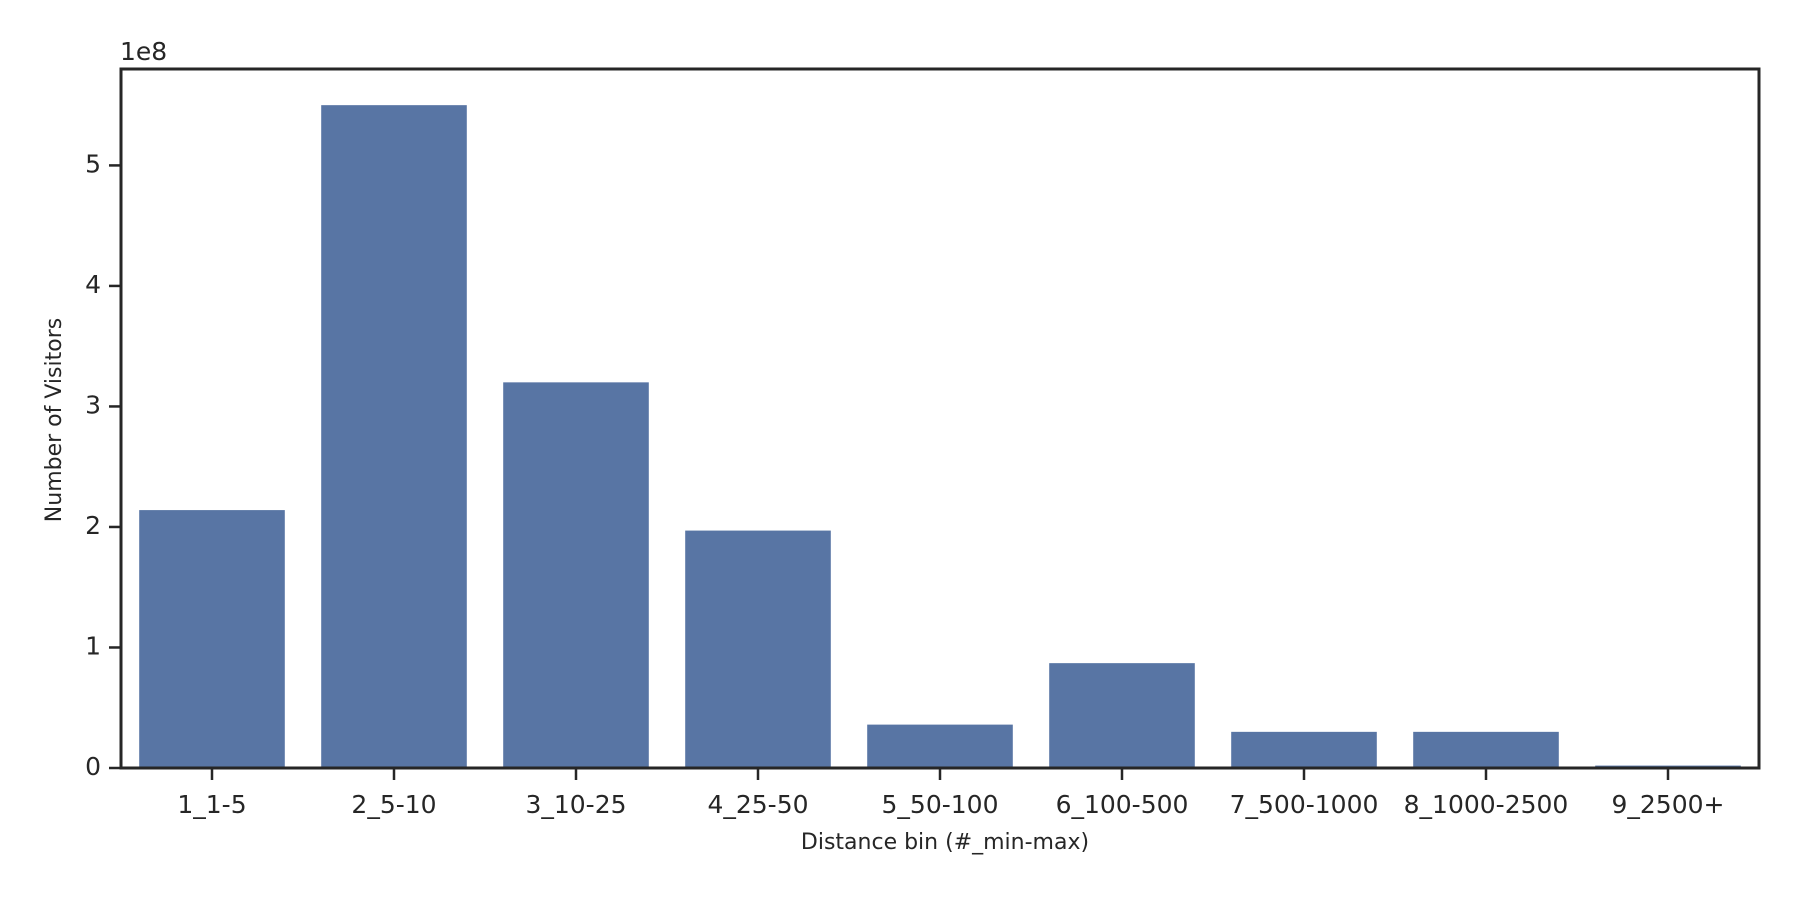  I want to click on x-tick-label: 4_25-50, so click(757, 804).